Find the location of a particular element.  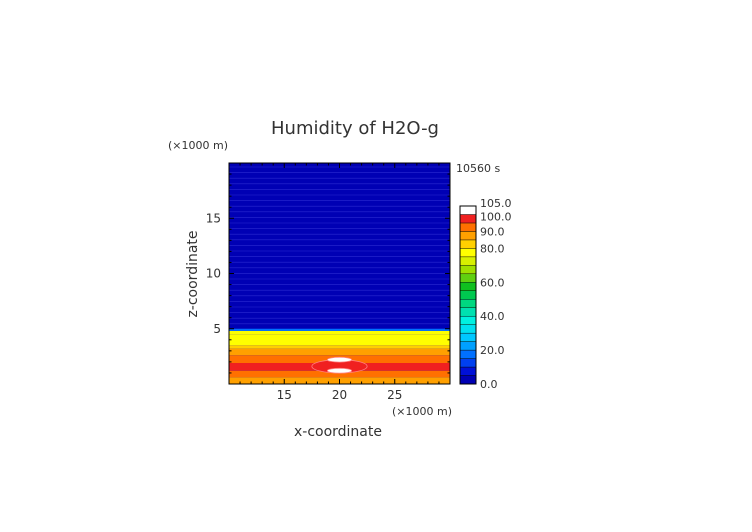

x-unit-label: (×1000 m) is located at coordinates (422, 411).